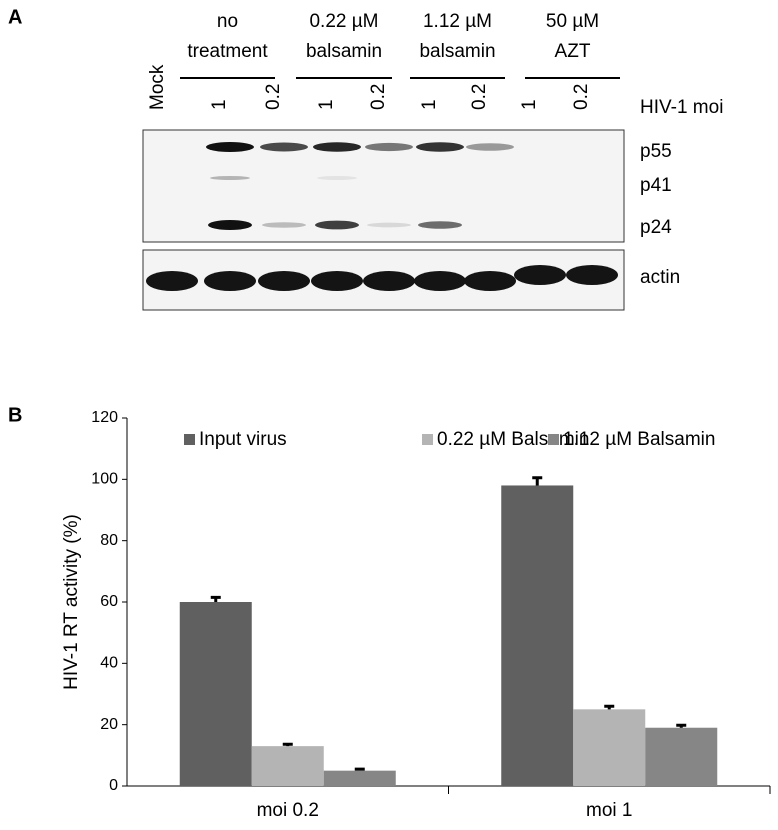  I want to click on group-label: 1.12 µM, so click(457, 21).